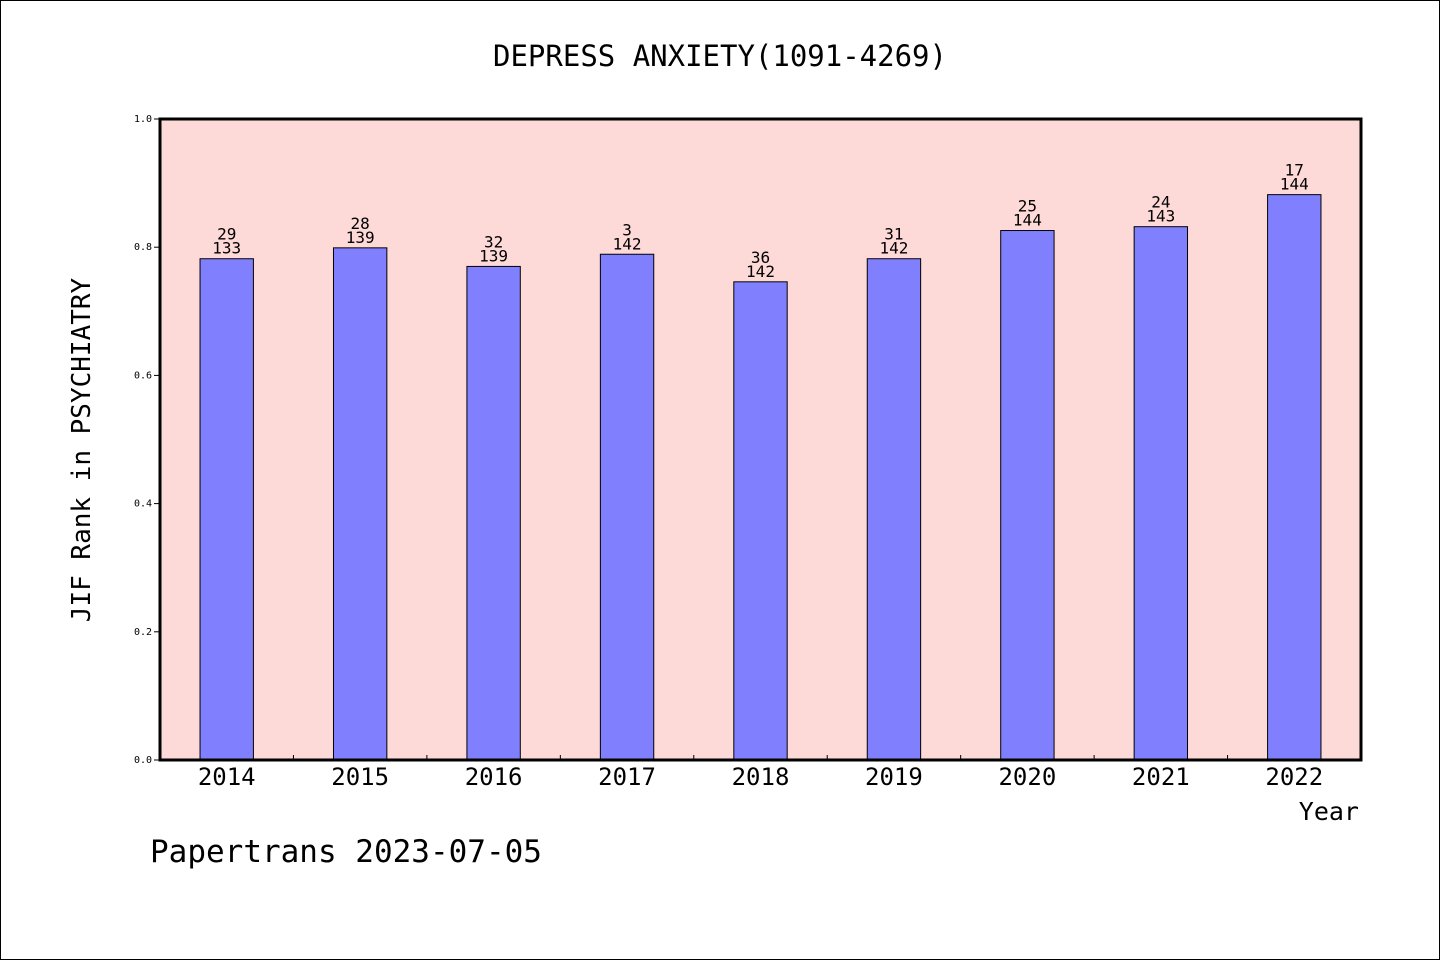 Image resolution: width=1440 pixels, height=960 pixels. What do you see at coordinates (894, 509) in the screenshot?
I see `bar-2019` at bounding box center [894, 509].